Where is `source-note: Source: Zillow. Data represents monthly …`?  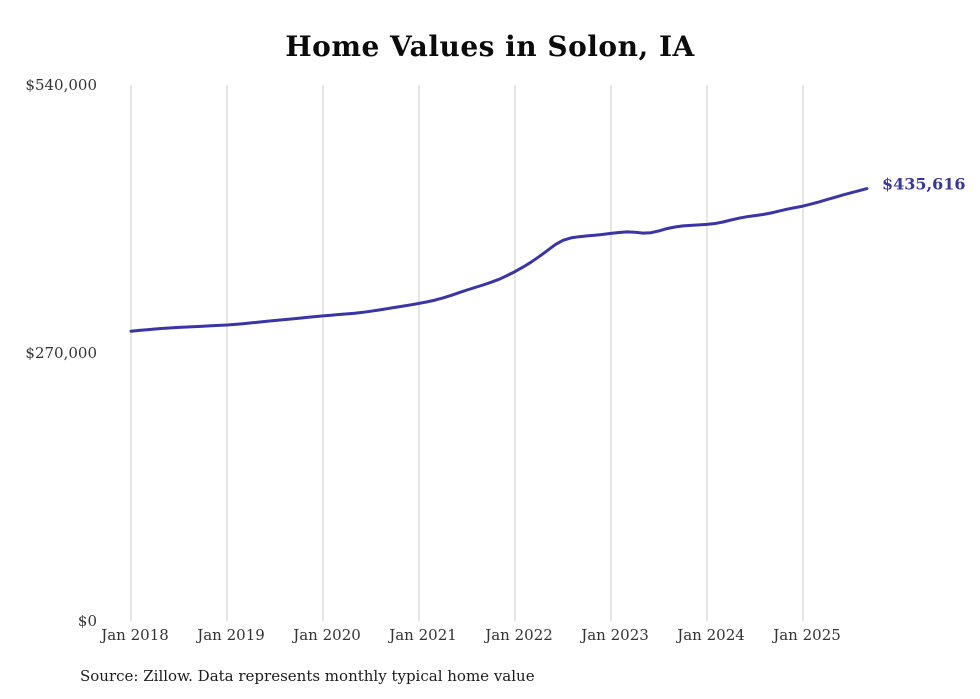 source-note: Source: Zillow. Data represents monthly … is located at coordinates (307, 676).